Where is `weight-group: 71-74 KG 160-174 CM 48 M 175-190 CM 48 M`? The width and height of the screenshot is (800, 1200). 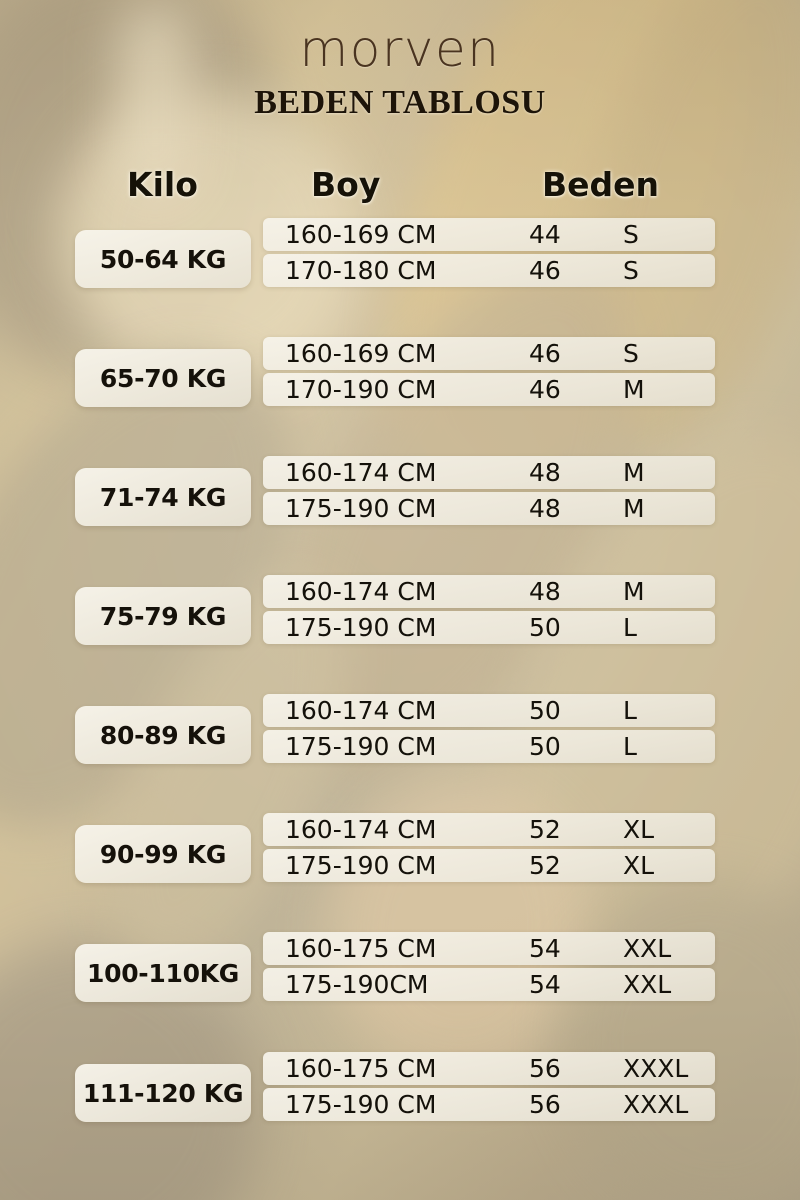
weight-group: 71-74 KG 160-174 CM 48 M 175-190 CM 48 M is located at coordinates (400, 493).